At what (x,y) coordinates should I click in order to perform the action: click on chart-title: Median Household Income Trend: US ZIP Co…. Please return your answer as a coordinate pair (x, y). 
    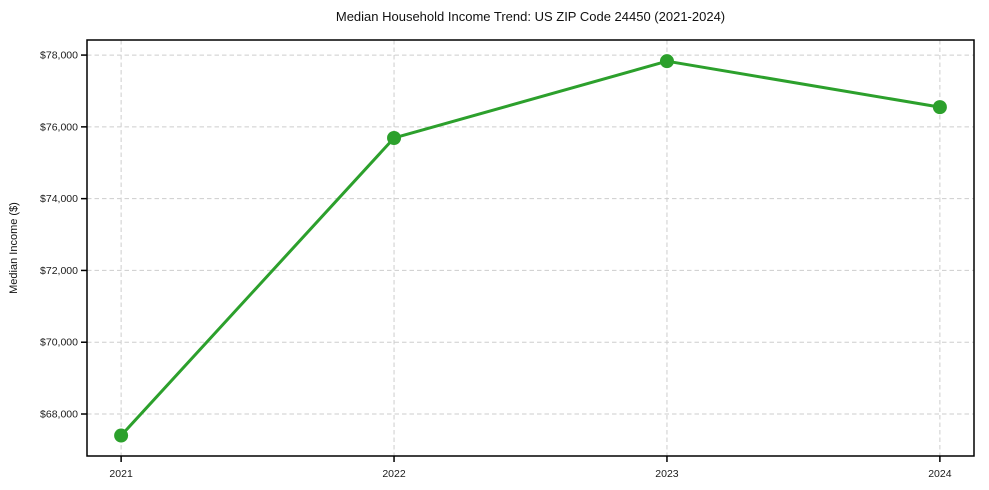
    Looking at the image, I should click on (530, 16).